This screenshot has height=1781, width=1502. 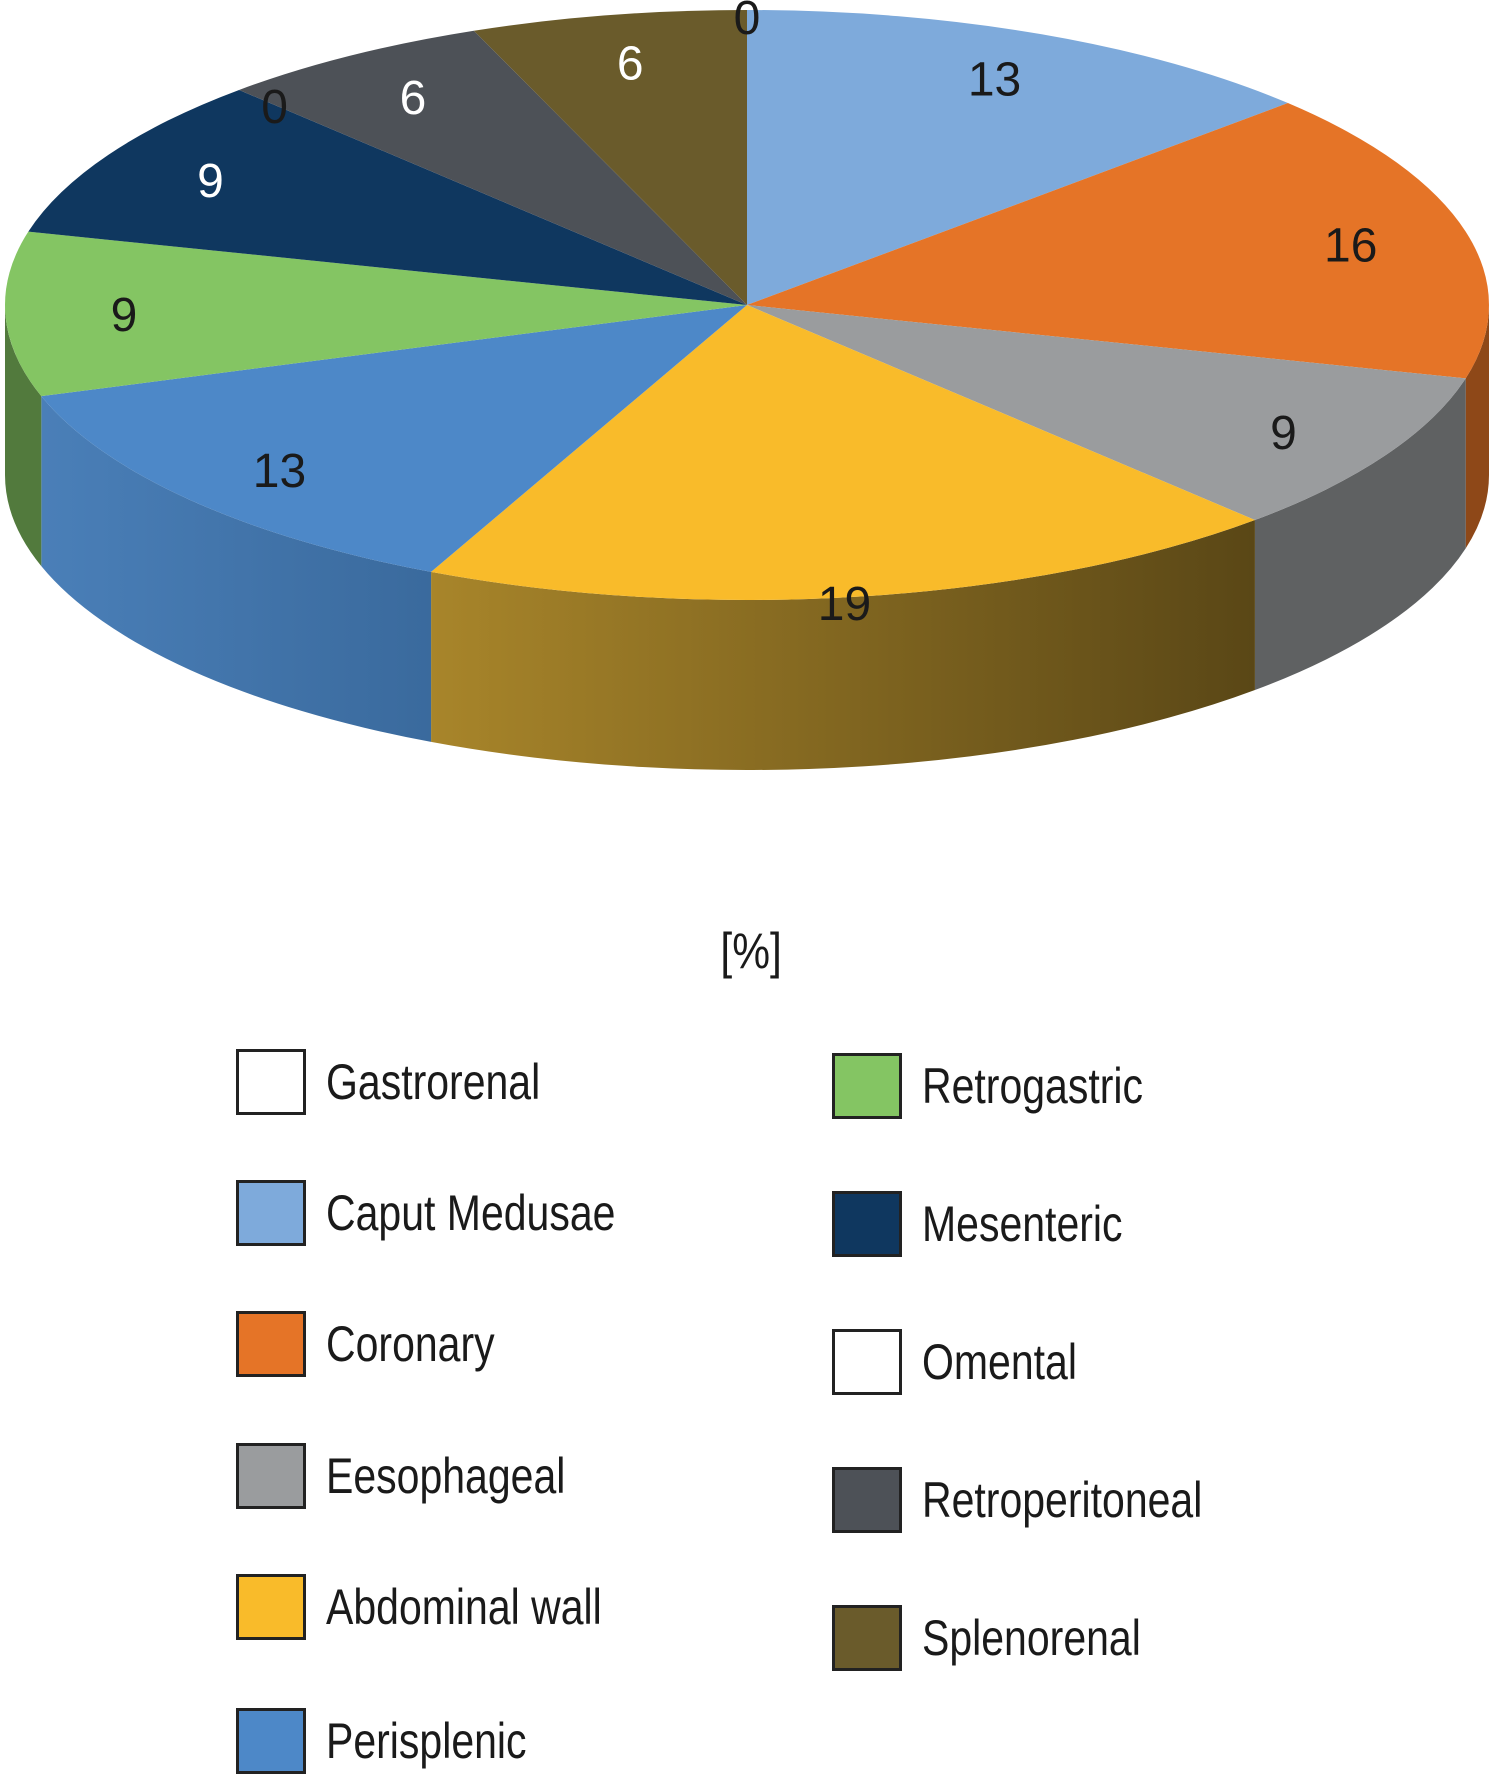 I want to click on legend-item-gastrorenal: Gastrorenal, so click(x=411, y=1082).